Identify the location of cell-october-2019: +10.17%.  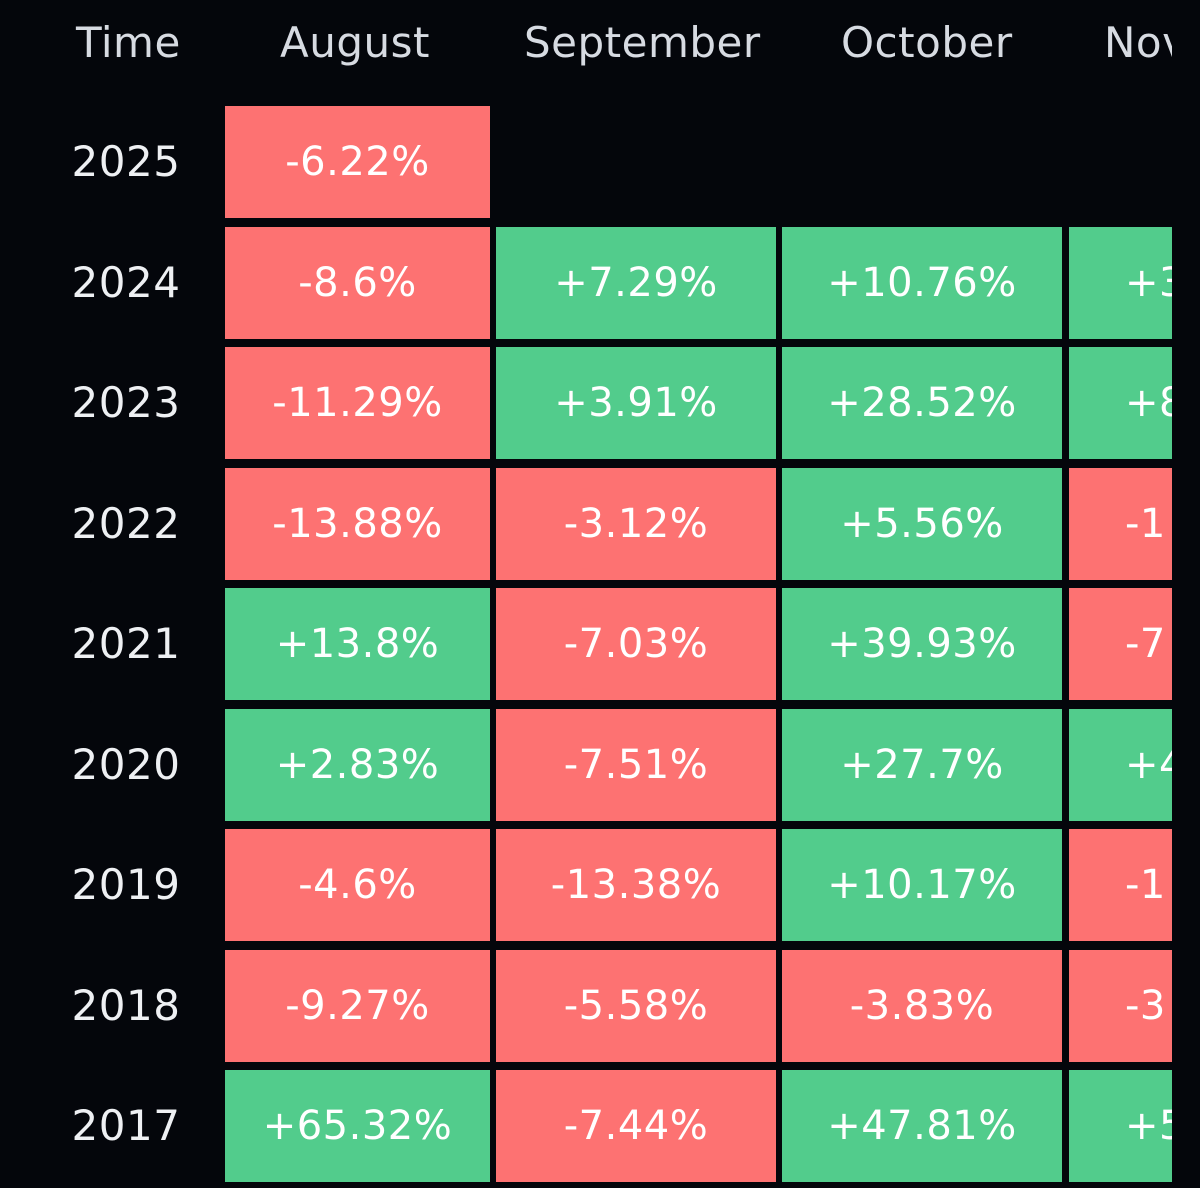
(922, 885).